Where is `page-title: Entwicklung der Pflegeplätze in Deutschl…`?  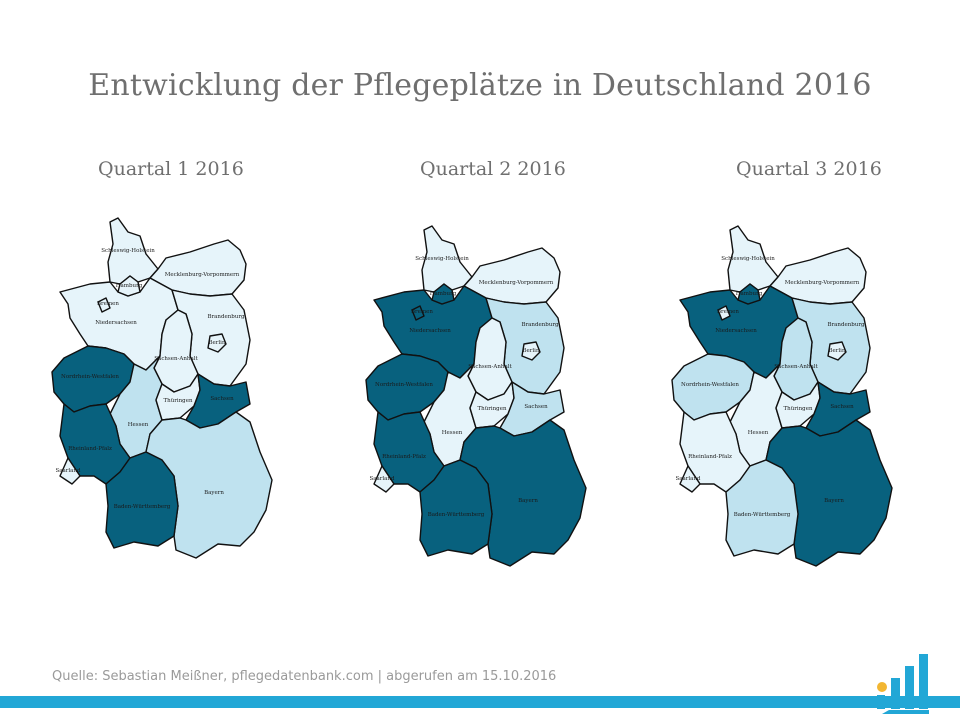 page-title: Entwicklung der Pflegeplätze in Deutschl… is located at coordinates (480, 85).